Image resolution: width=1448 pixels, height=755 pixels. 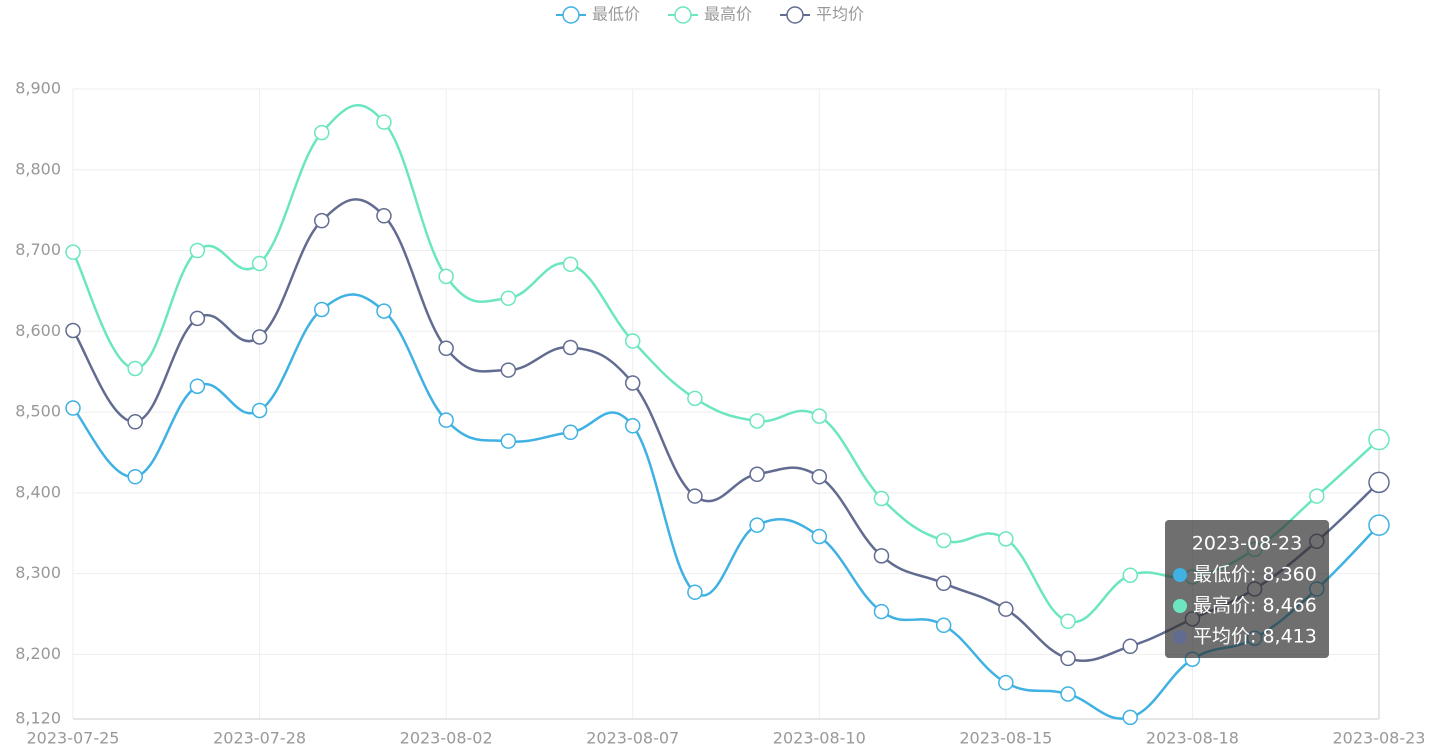 I want to click on y-tick-label: 8,300, so click(x=38, y=572).